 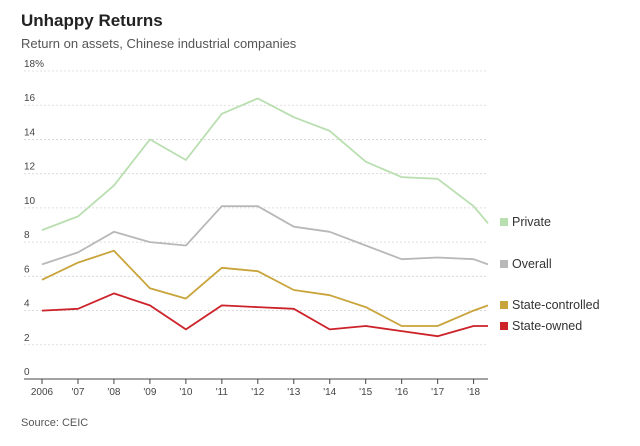 What do you see at coordinates (30, 98) in the screenshot?
I see `y-tick-label: 16` at bounding box center [30, 98].